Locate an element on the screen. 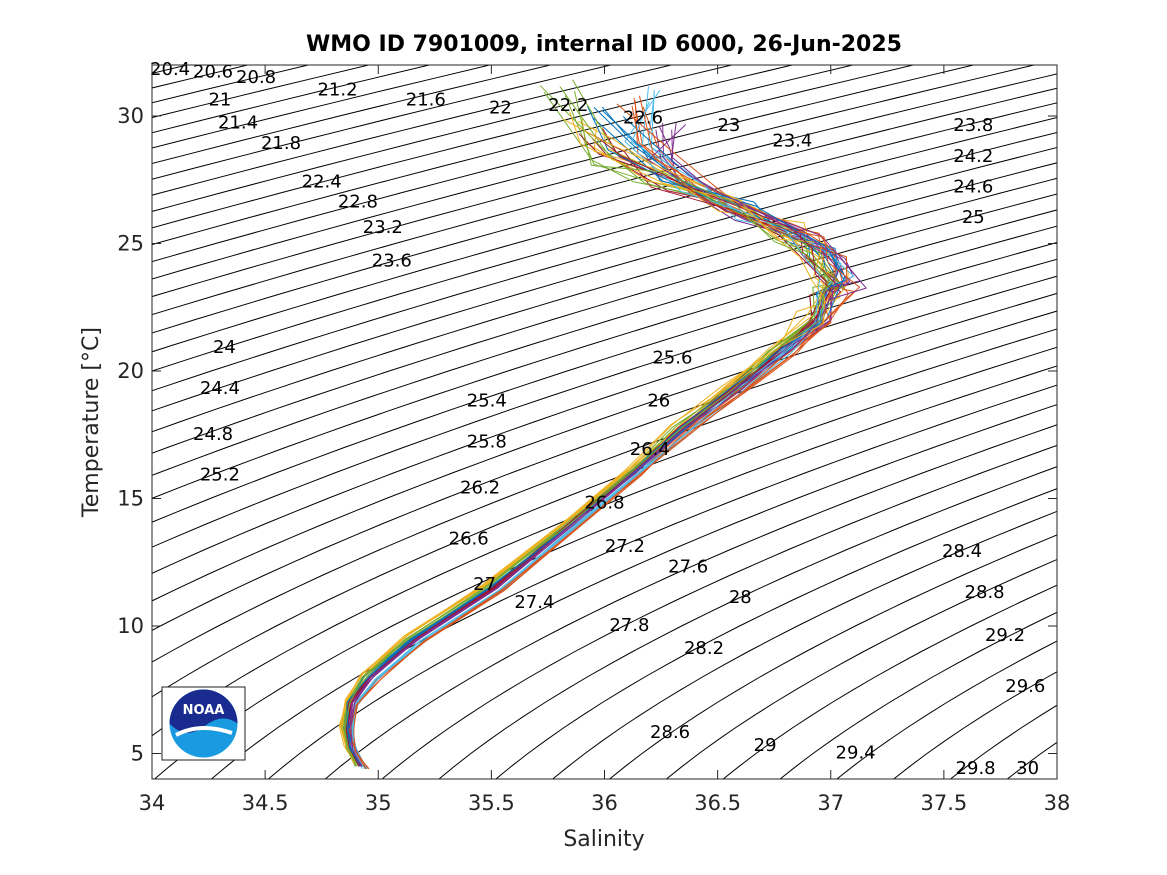  x-tick-label: 34 is located at coordinates (152, 803).